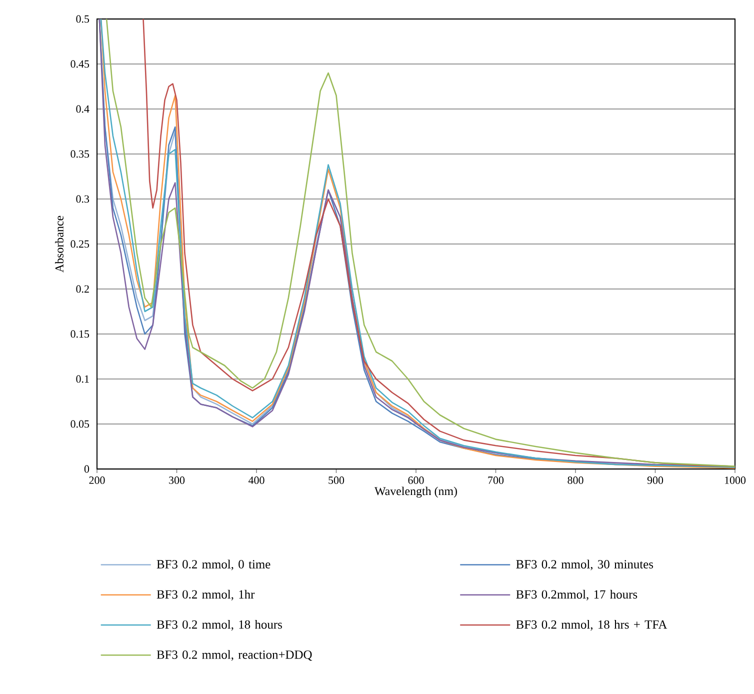 This screenshot has height=694, width=754. What do you see at coordinates (576, 480) in the screenshot?
I see `x-tick-label: 800` at bounding box center [576, 480].